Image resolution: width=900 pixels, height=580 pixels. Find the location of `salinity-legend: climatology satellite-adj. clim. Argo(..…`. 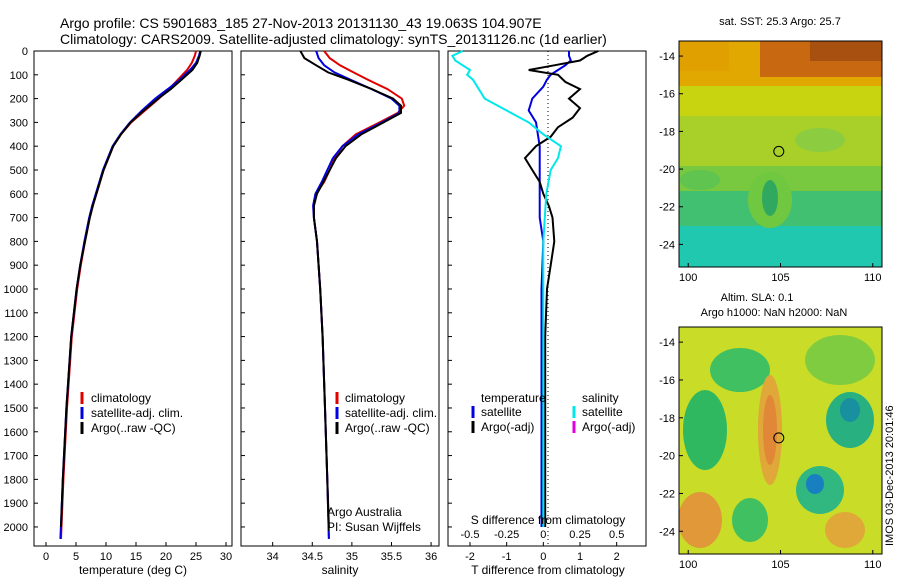

salinity-legend: climatology satellite-adj. clim. Argo(..… is located at coordinates (386, 413).